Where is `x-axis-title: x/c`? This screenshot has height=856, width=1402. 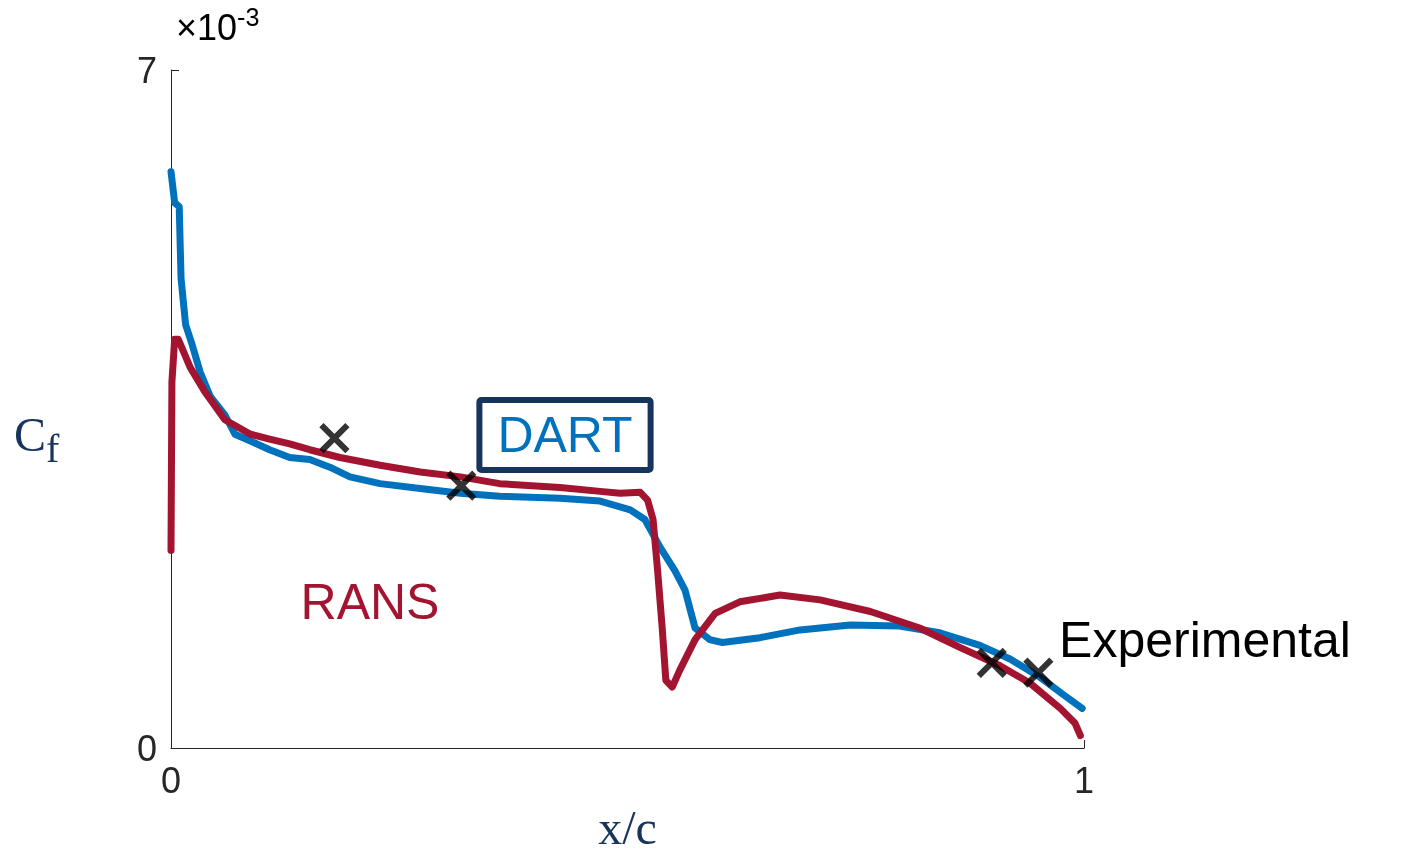 x-axis-title: x/c is located at coordinates (627, 827).